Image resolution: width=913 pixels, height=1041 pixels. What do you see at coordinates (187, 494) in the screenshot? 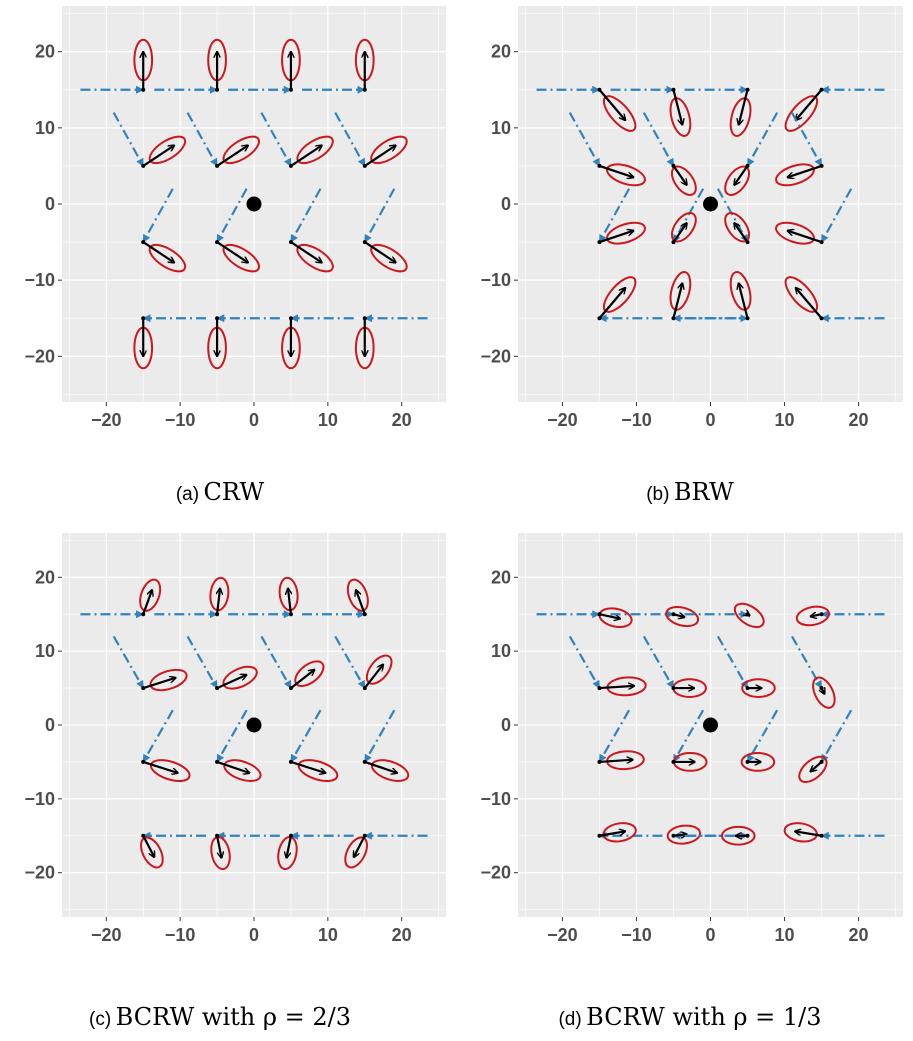
I see `caption-letter-a: (a)` at bounding box center [187, 494].